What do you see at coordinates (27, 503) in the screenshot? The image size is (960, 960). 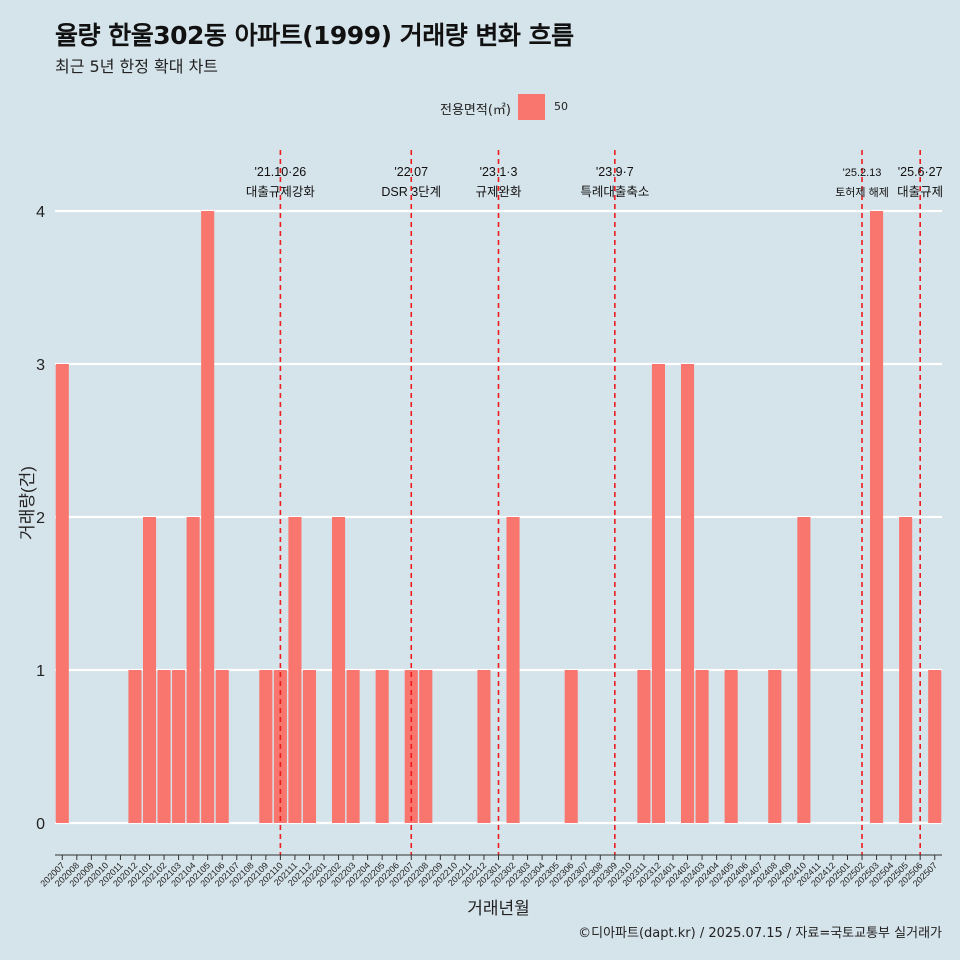 I see `y-axis-title: 거래량(건)` at bounding box center [27, 503].